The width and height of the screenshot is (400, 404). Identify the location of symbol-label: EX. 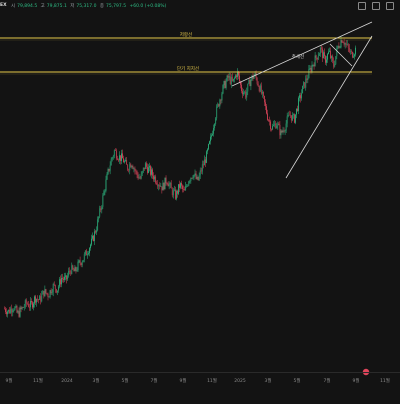
(3, 5).